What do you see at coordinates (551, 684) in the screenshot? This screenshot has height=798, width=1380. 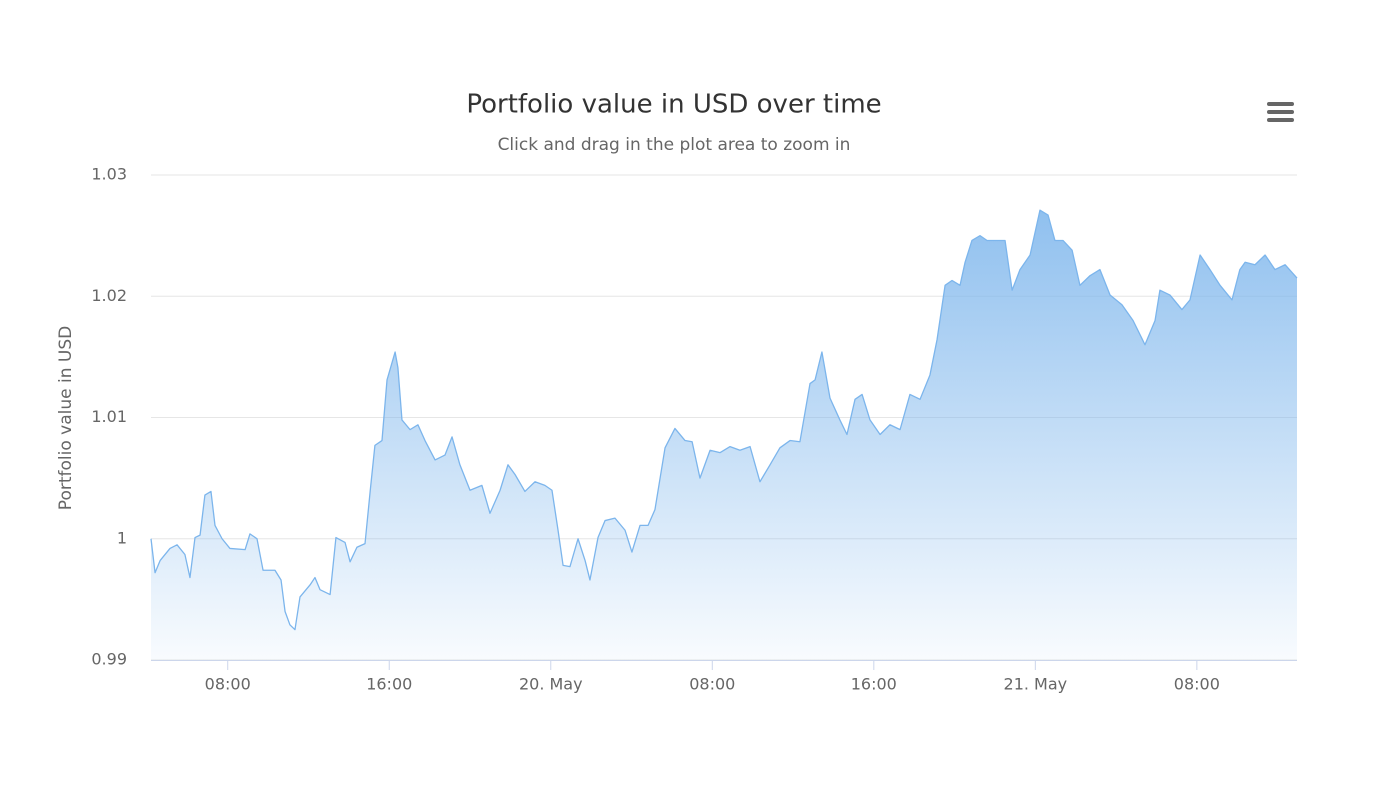 I see `x-tick-label: 20. May` at bounding box center [551, 684].